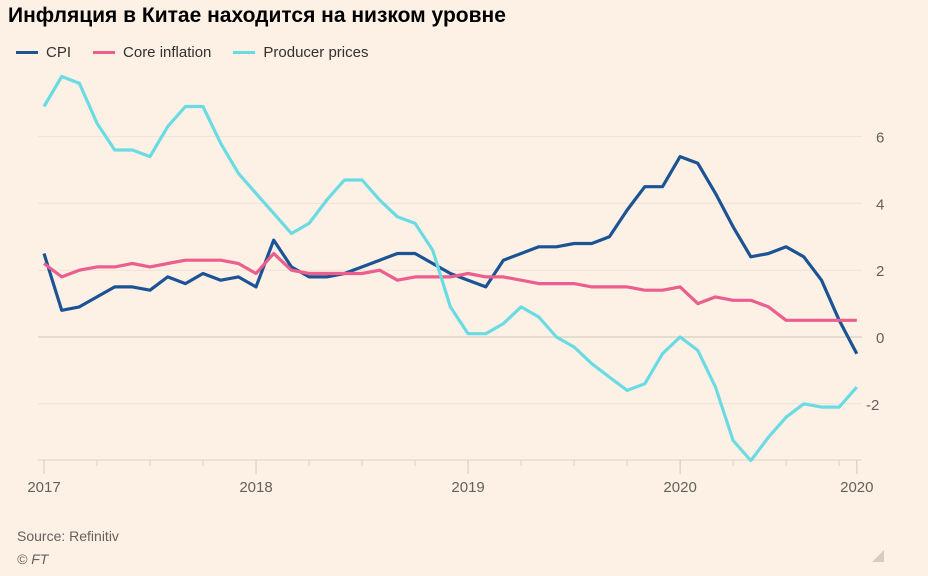 This screenshot has height=576, width=928. What do you see at coordinates (43, 52) in the screenshot?
I see `legend-item-cpi: CPI` at bounding box center [43, 52].